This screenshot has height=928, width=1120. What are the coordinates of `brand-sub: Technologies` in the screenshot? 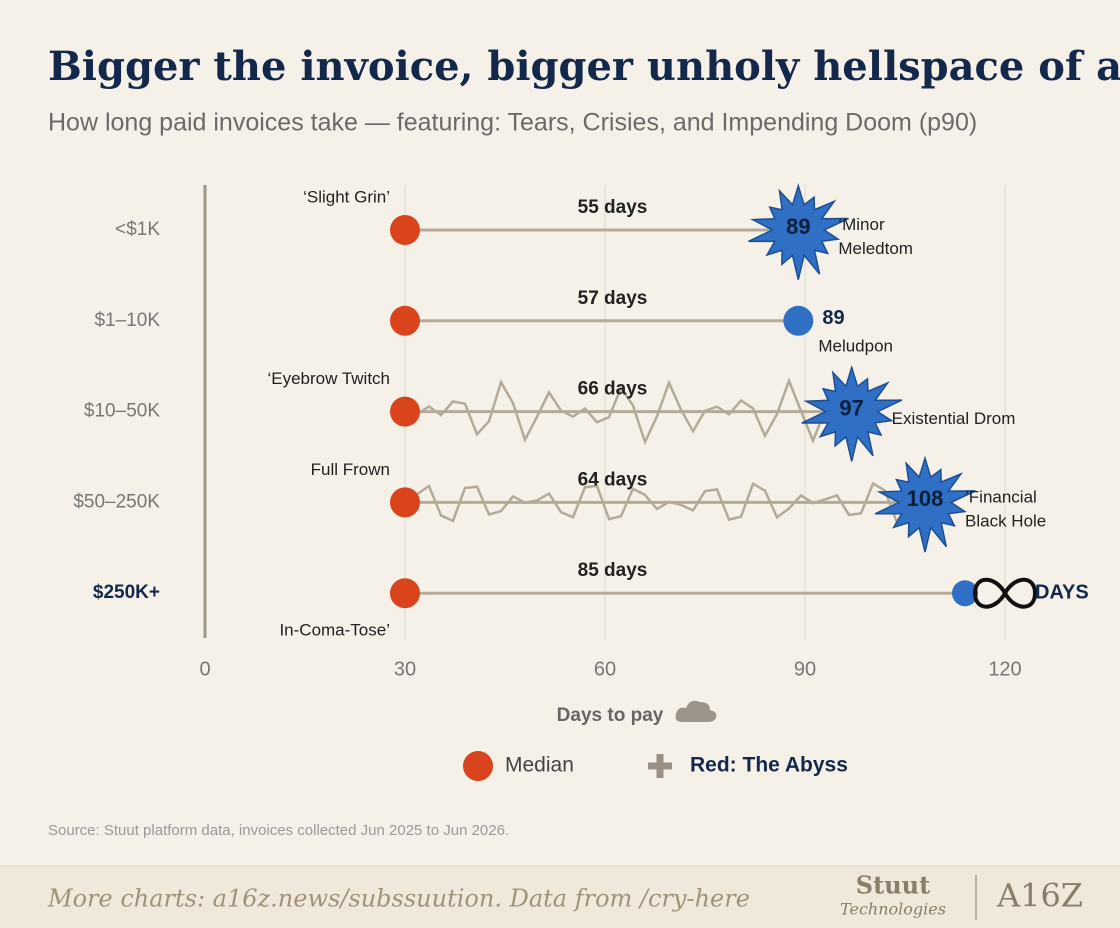 It's located at (893, 909).